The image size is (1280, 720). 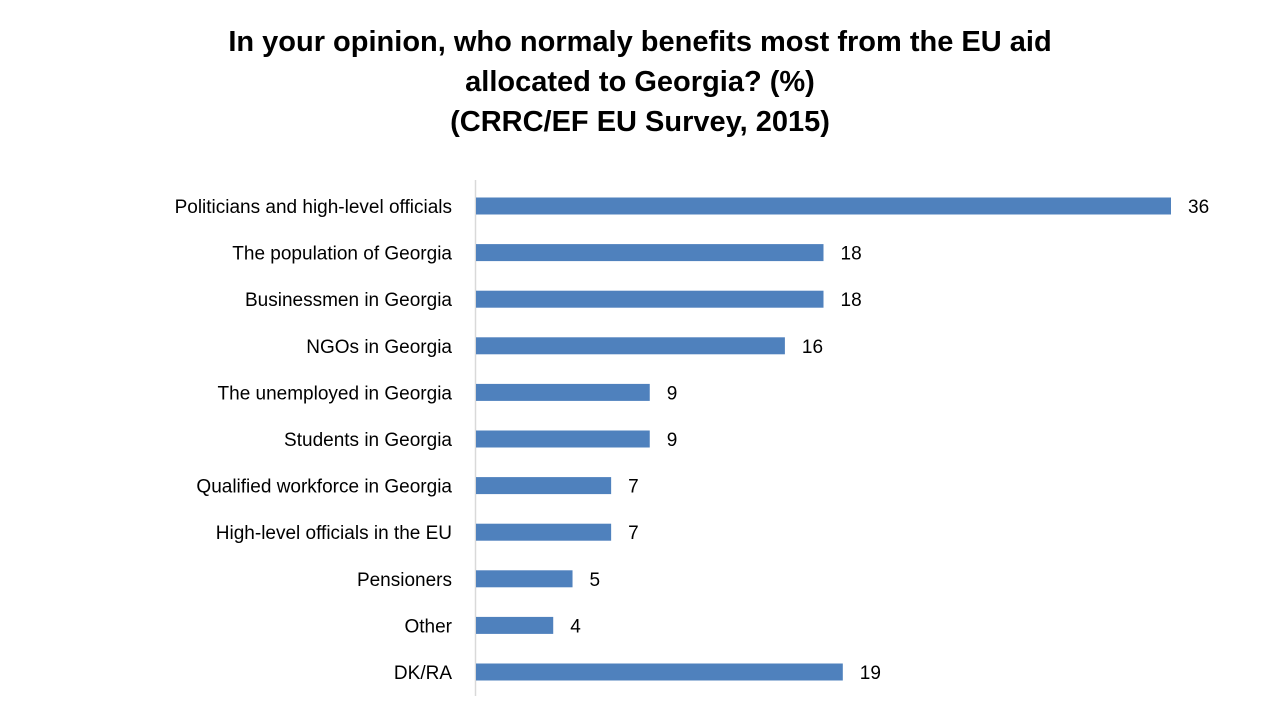 What do you see at coordinates (423, 673) in the screenshot?
I see `category-label: DK/RA` at bounding box center [423, 673].